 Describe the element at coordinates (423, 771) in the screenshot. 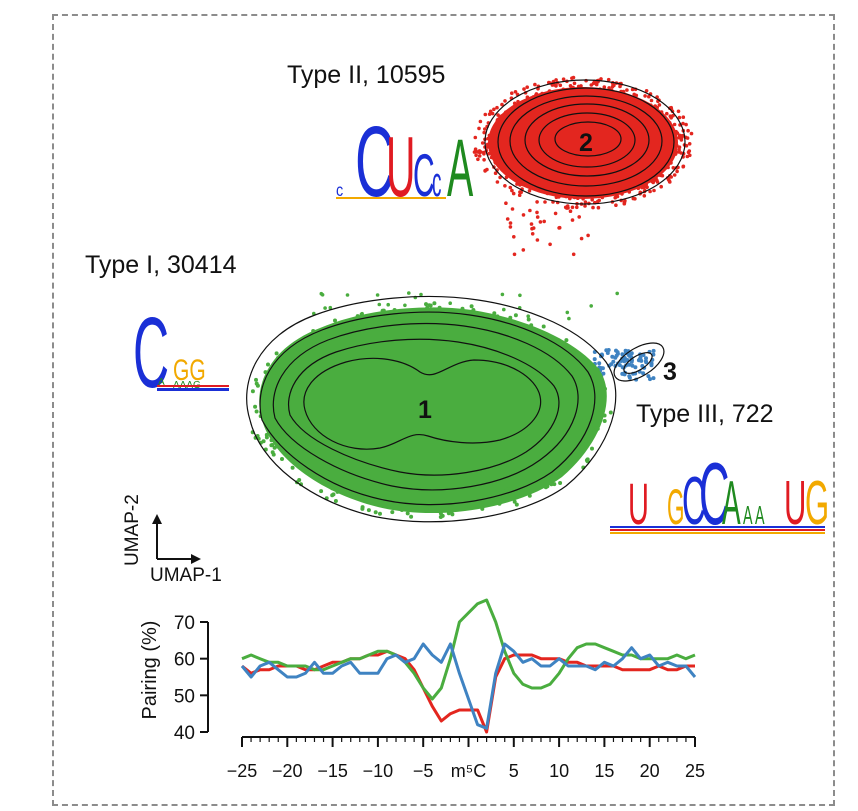

I see `x-tick-label: −5` at that location.